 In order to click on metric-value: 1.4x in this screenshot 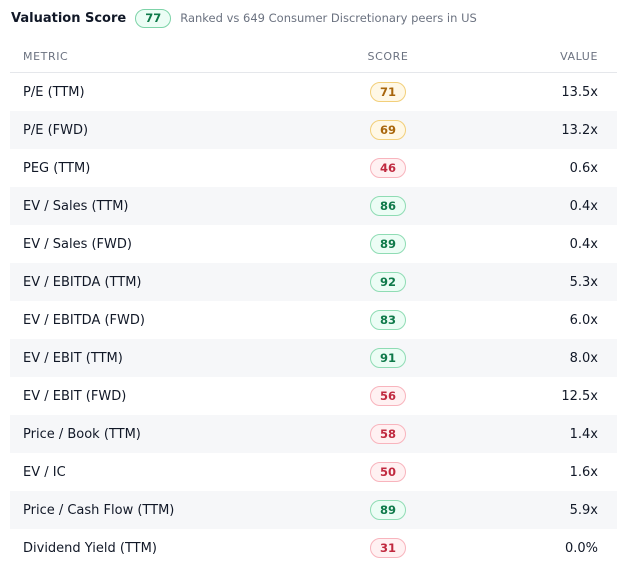, I will do `click(532, 434)`.